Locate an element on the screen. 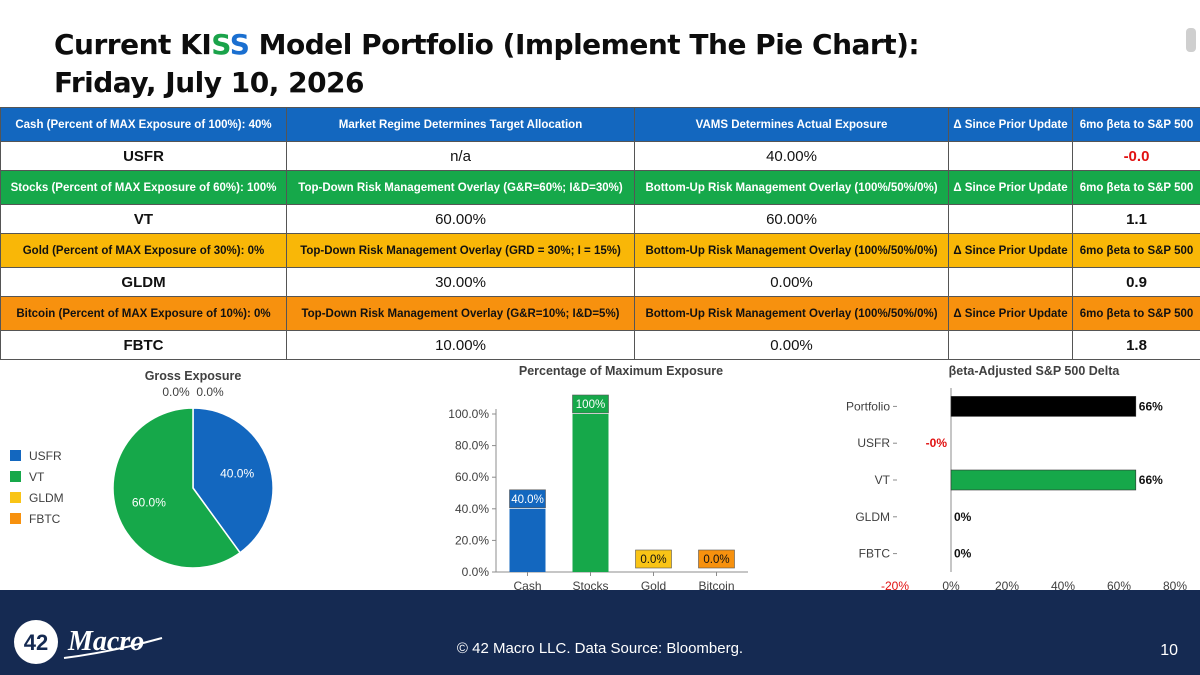 The width and height of the screenshot is (1200, 675). y-tick-label: 80.0% is located at coordinates (472, 446).